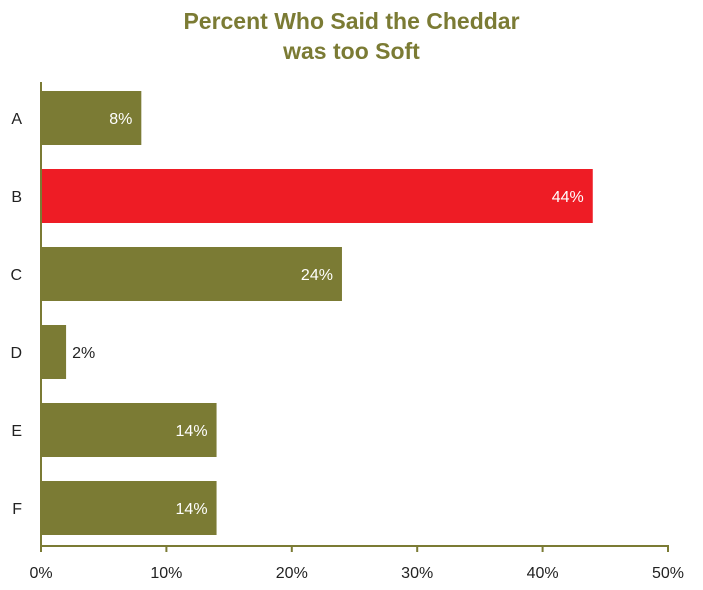  I want to click on bar-d, so click(54, 352).